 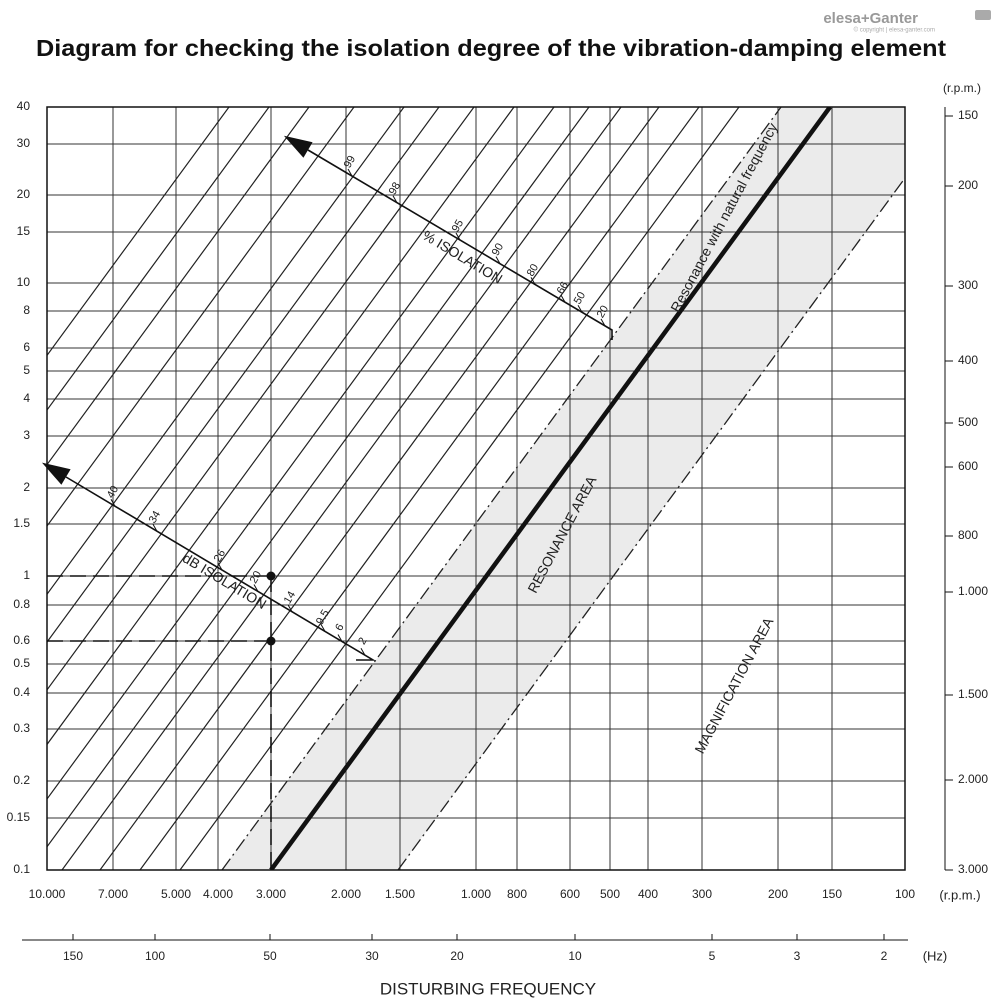 I want to click on left-tick-label: 0.4, so click(x=21, y=692).